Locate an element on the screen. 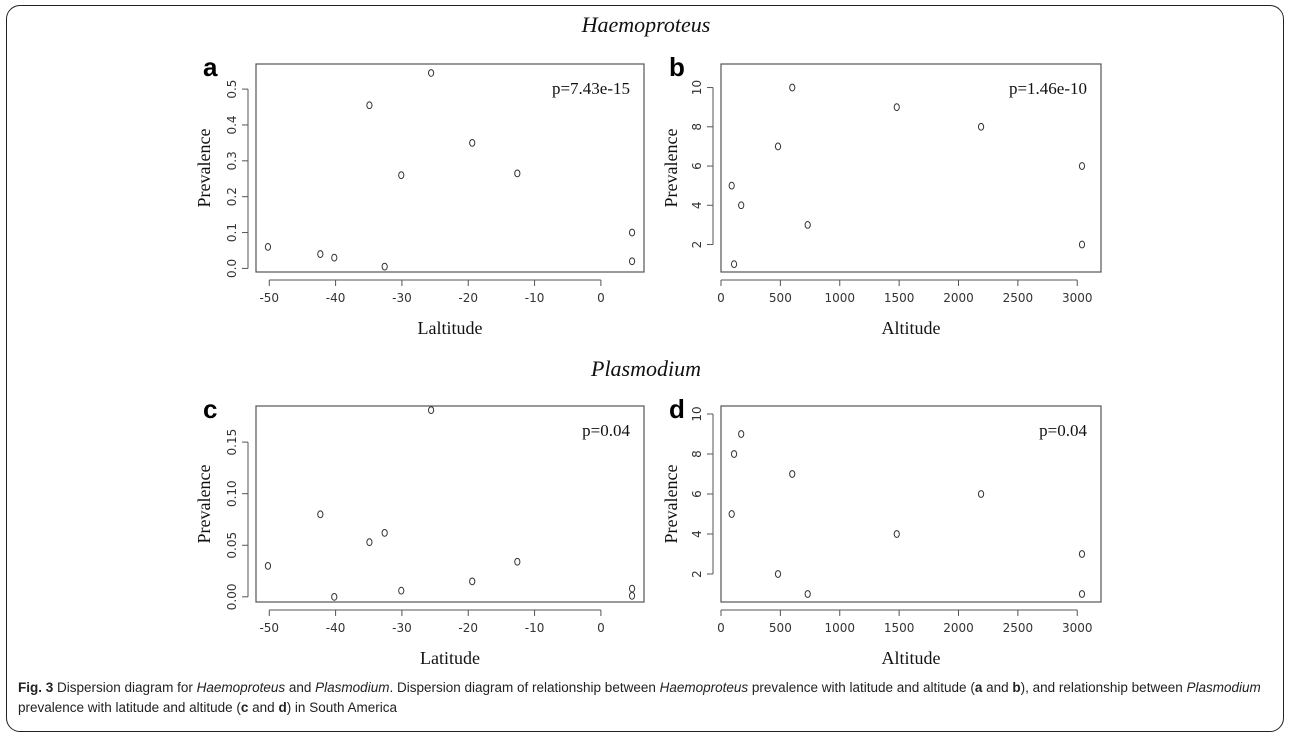 The height and width of the screenshot is (738, 1292). caption-fragment: ) in South America is located at coordinates (341, 707).